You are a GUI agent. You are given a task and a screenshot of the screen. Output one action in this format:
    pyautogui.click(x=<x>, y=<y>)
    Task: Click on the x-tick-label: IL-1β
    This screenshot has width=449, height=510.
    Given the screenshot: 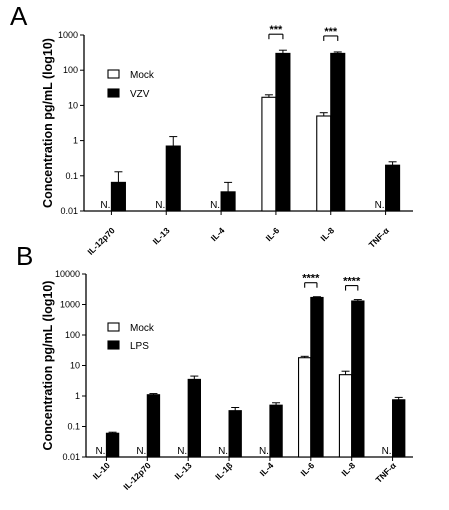 What is the action you would take?
    pyautogui.click(x=223, y=470)
    